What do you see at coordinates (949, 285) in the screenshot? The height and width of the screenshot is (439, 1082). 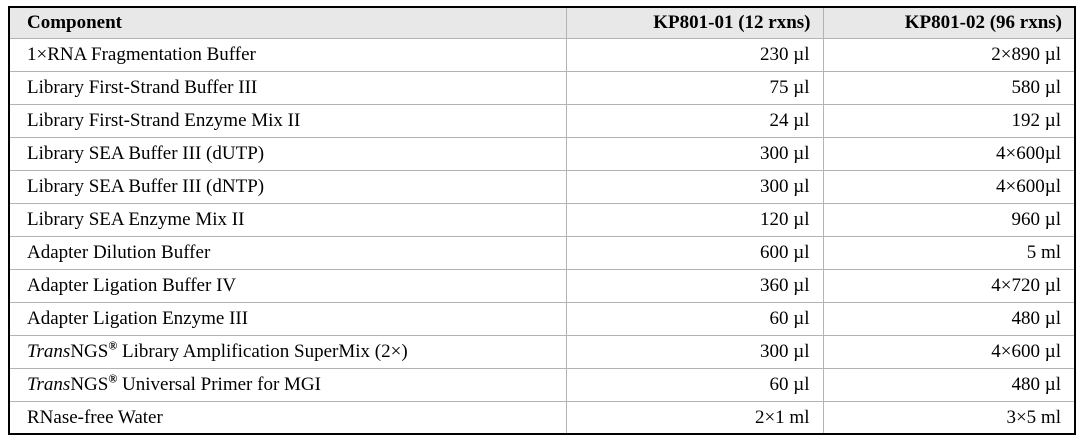 I see `volume-96rxns: 4×720 µl` at bounding box center [949, 285].